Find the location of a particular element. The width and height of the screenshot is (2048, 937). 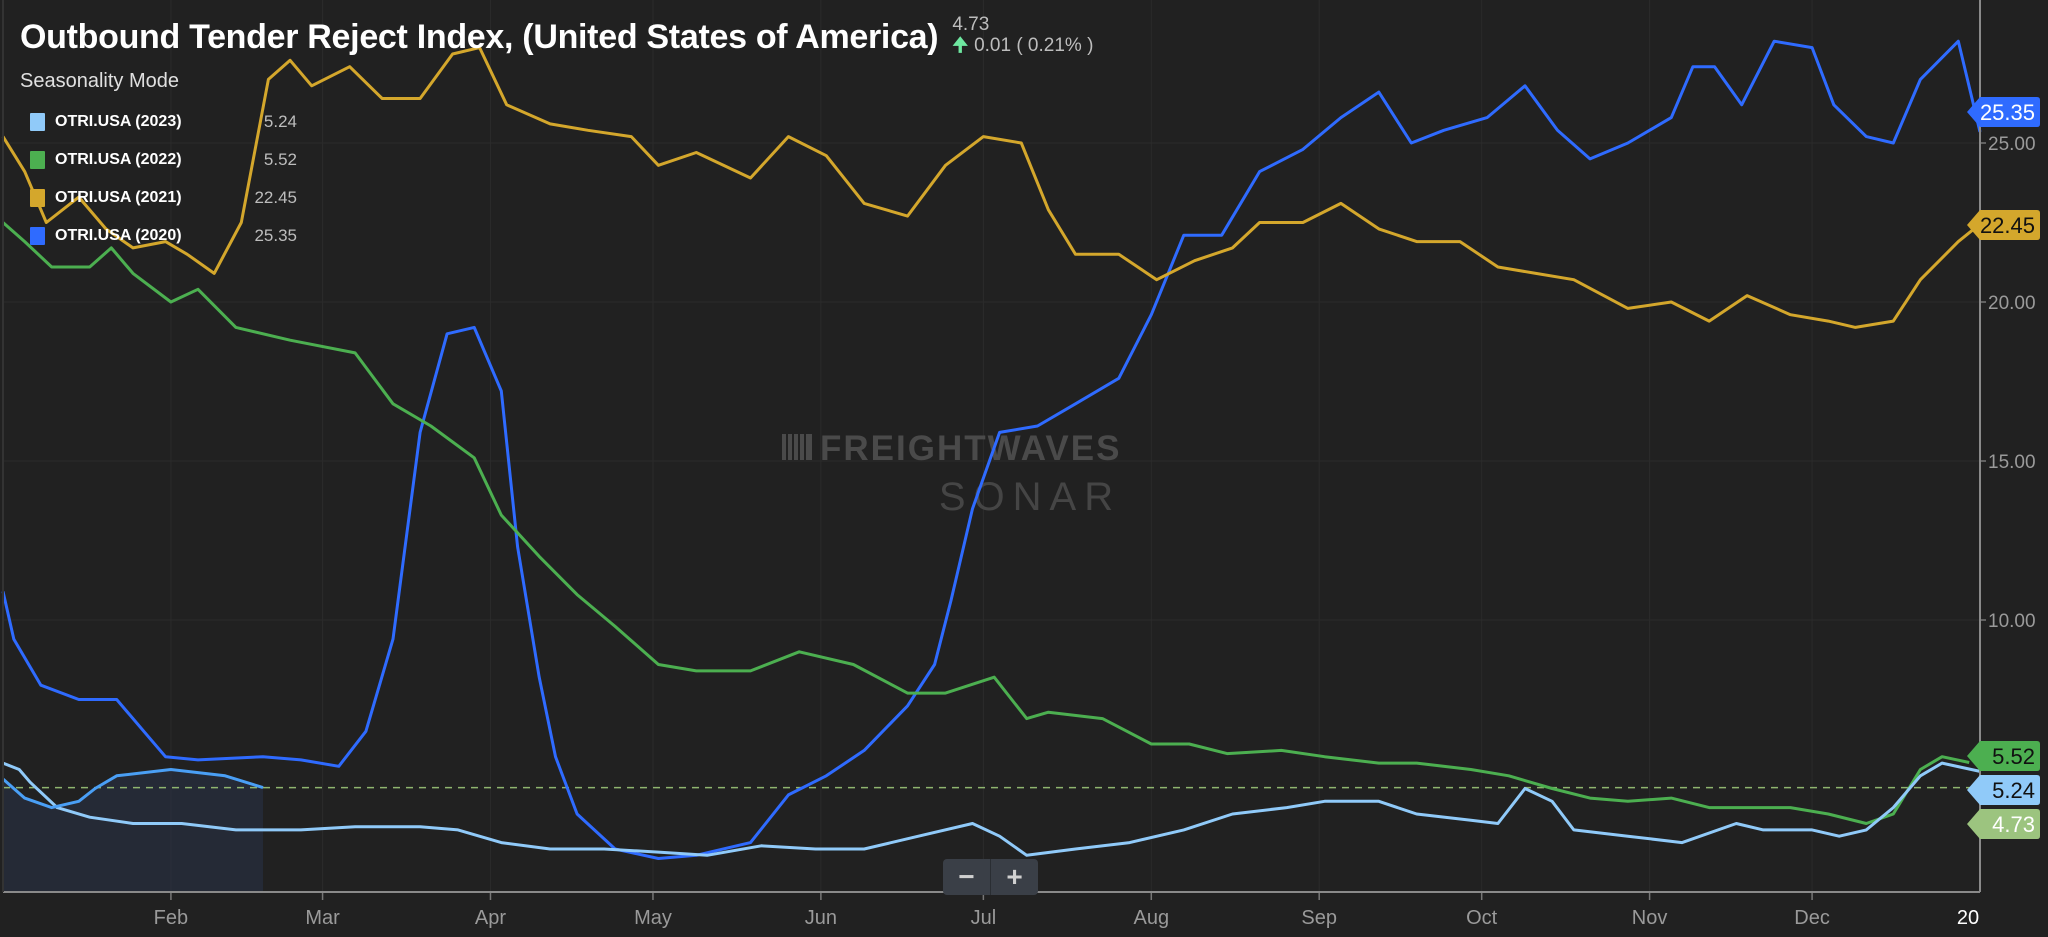

zoom-in-button: + is located at coordinates (1014, 877).